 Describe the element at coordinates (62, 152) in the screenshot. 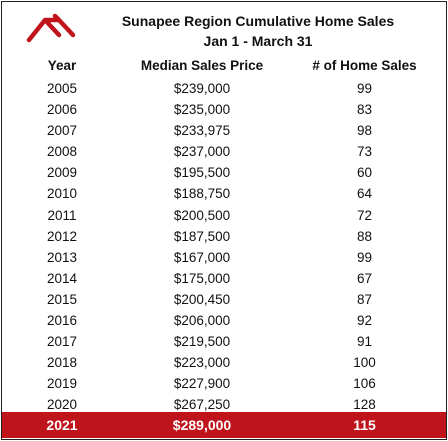

I see `year-cell: 2008` at that location.